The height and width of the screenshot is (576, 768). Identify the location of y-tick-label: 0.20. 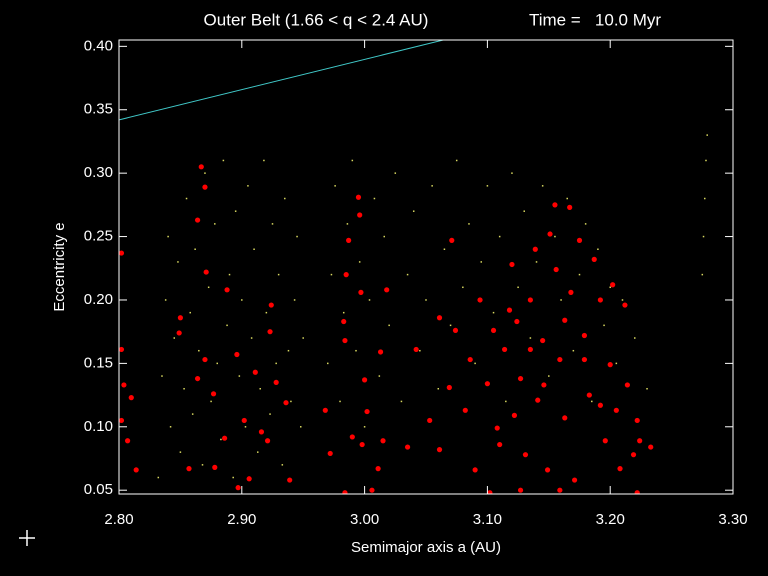
(98, 299).